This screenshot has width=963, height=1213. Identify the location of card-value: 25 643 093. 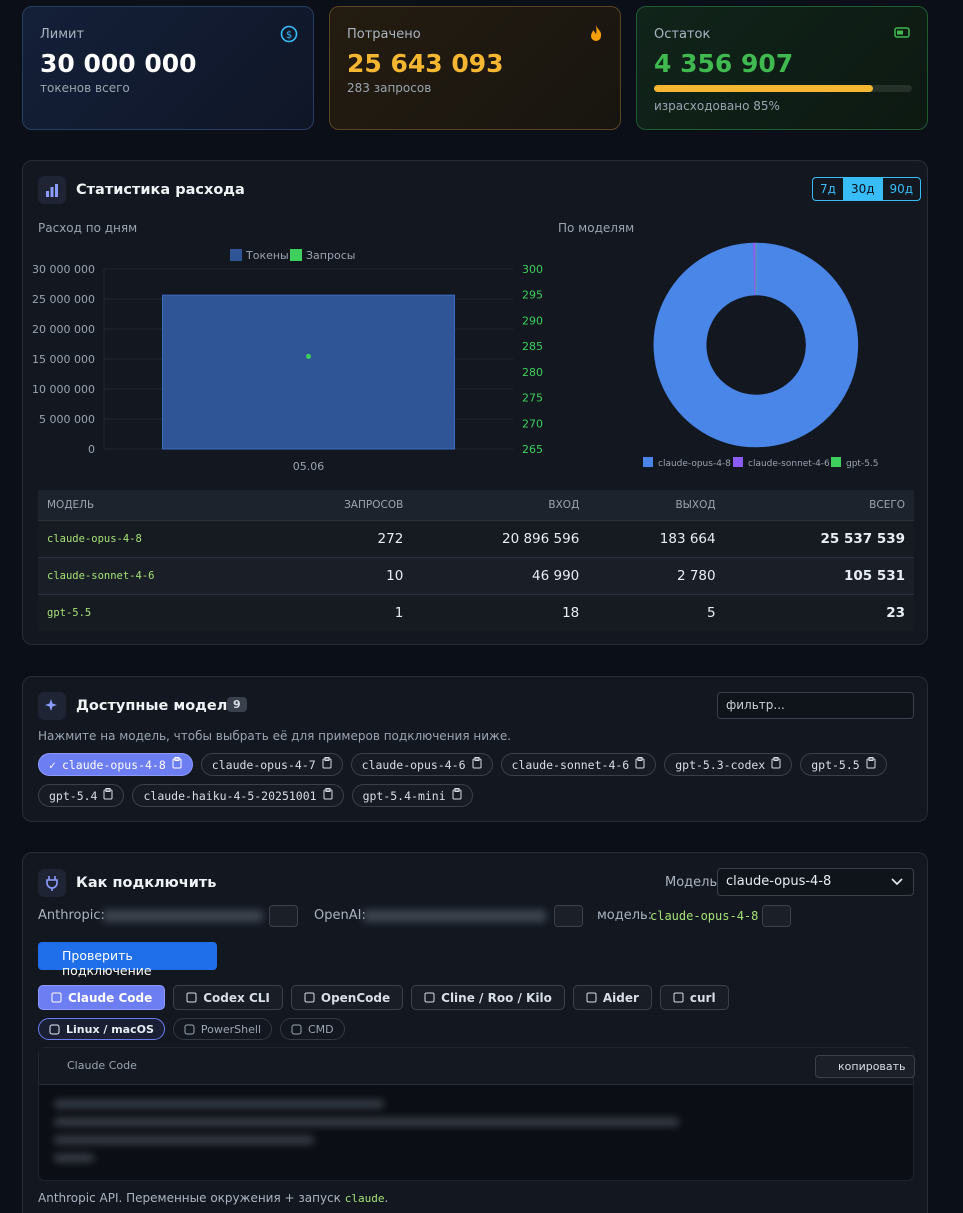
(425, 63).